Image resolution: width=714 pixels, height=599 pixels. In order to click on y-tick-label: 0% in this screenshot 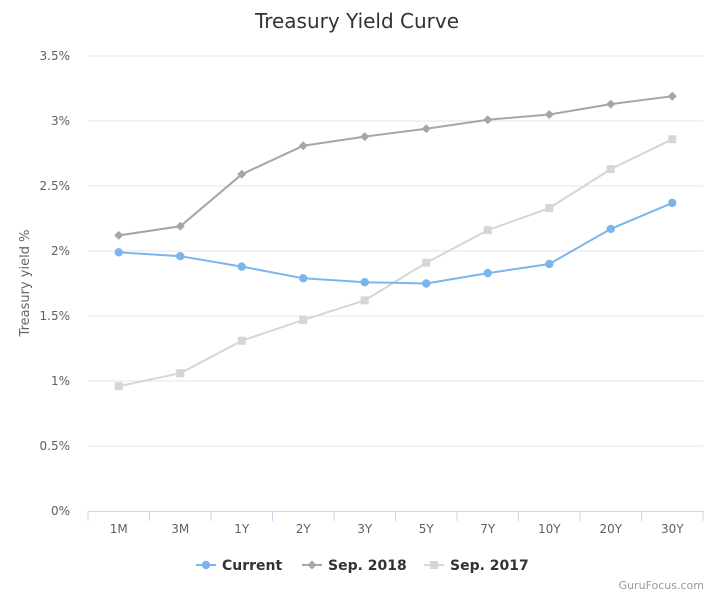, I will do `click(60, 511)`.